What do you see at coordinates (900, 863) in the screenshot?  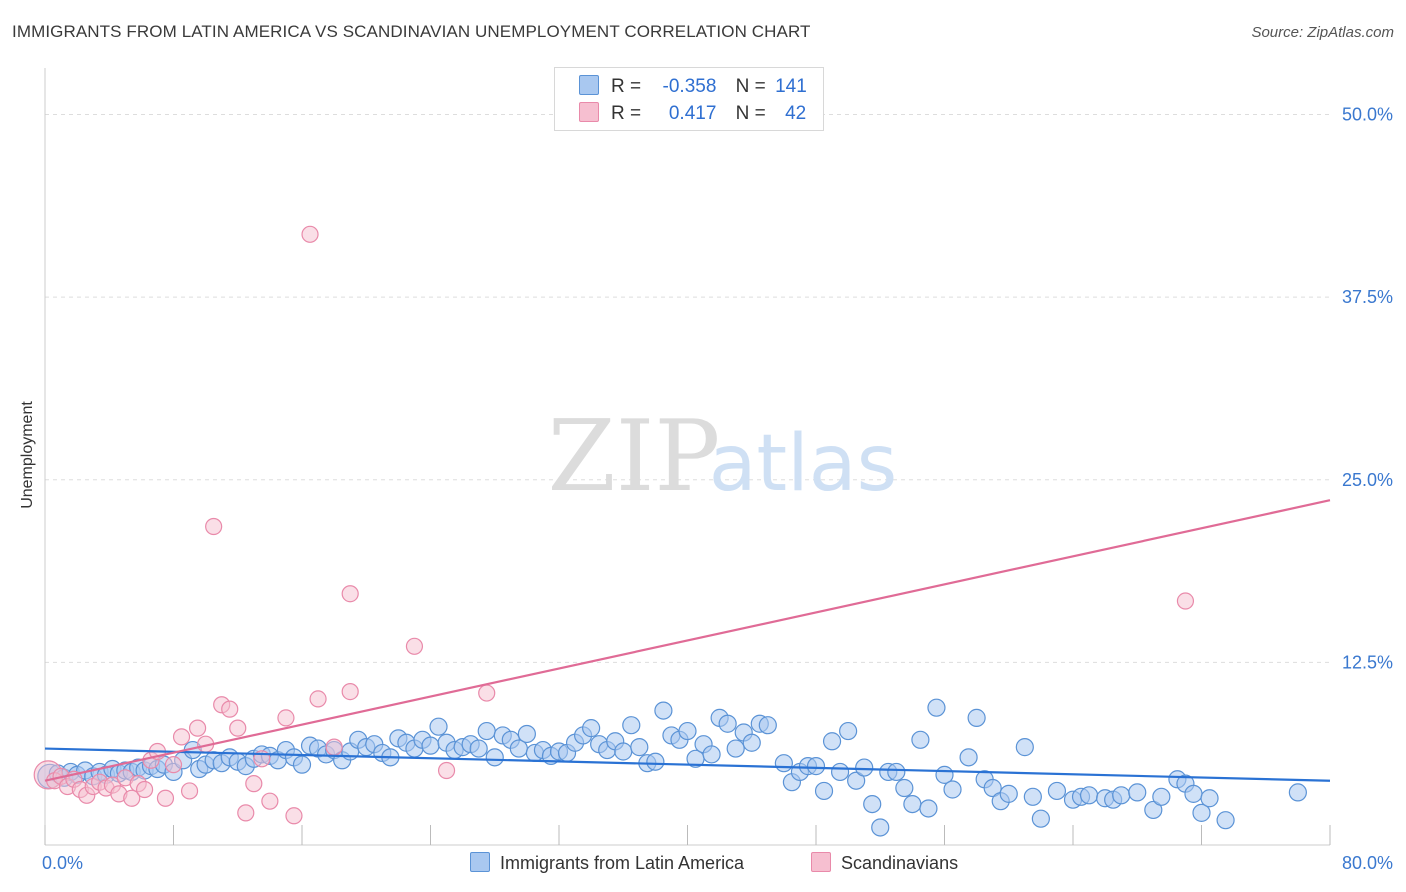 I see `legend-label: Scandinavians` at bounding box center [900, 863].